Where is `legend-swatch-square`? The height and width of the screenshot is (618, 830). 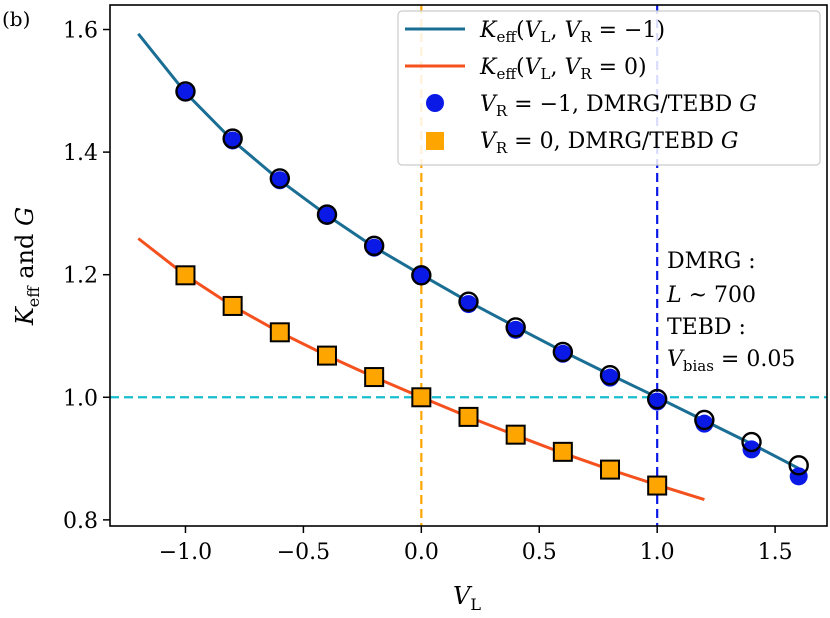 legend-swatch-square is located at coordinates (435, 141).